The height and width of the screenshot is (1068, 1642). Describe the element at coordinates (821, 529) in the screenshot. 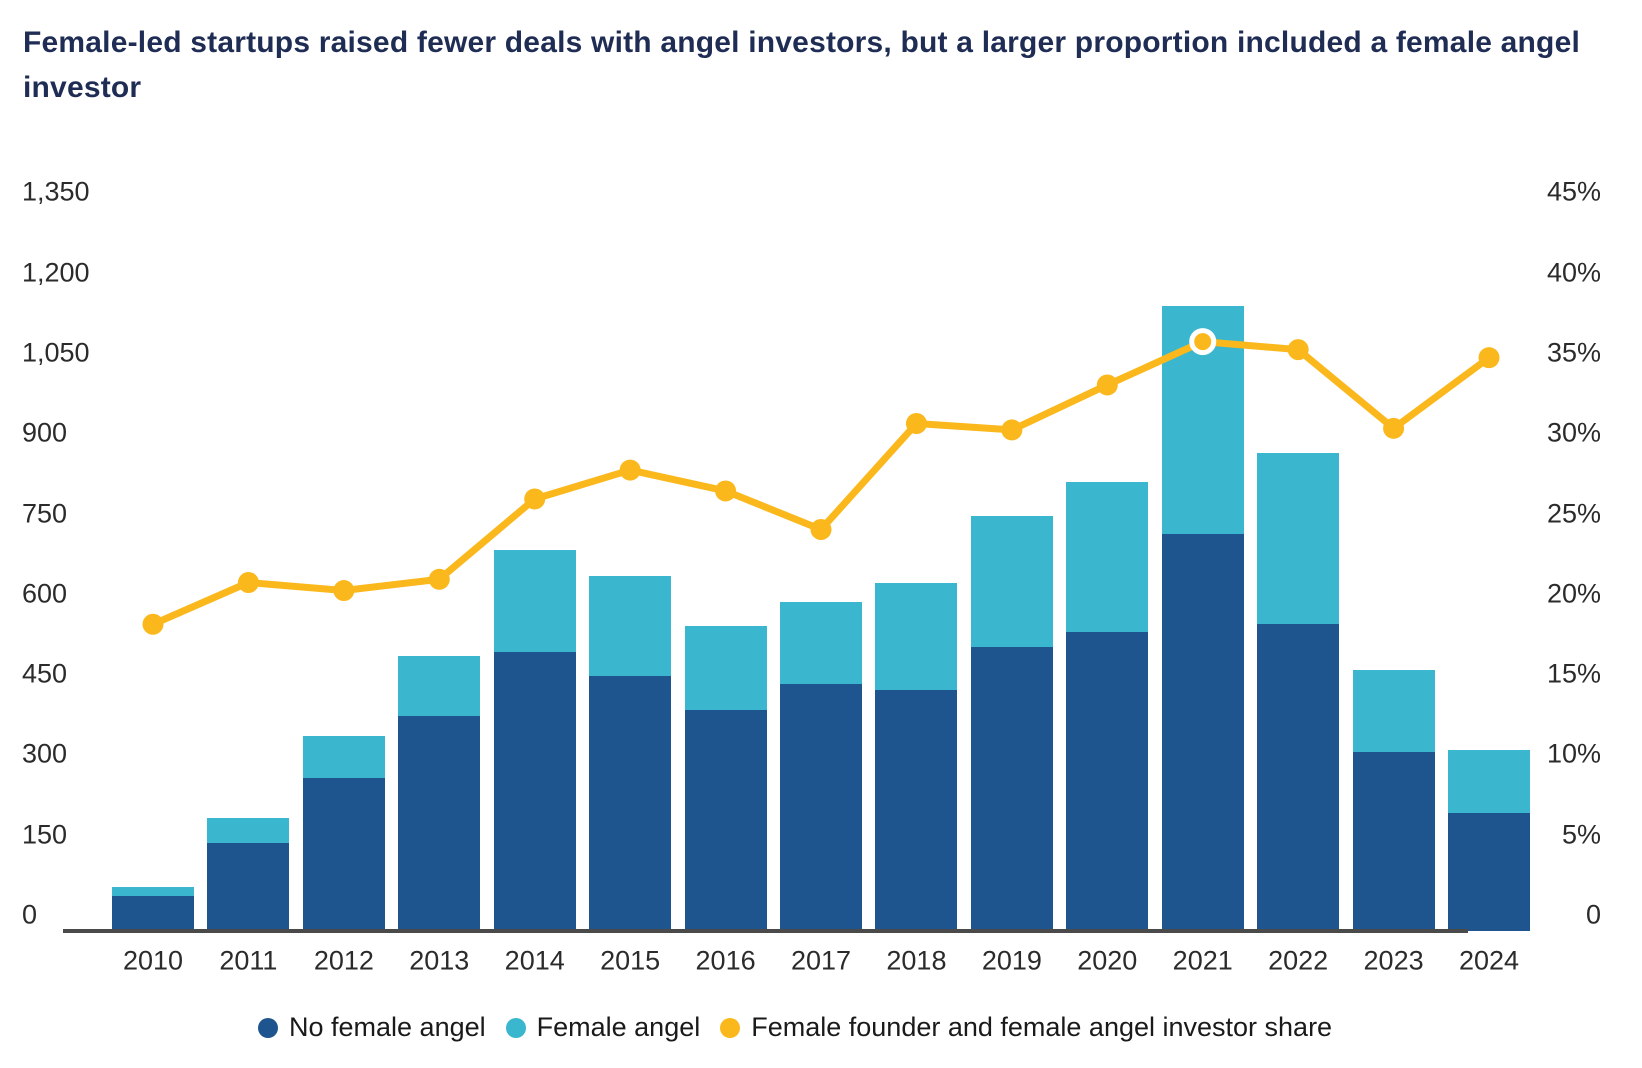

I see `share-point-2017` at that location.